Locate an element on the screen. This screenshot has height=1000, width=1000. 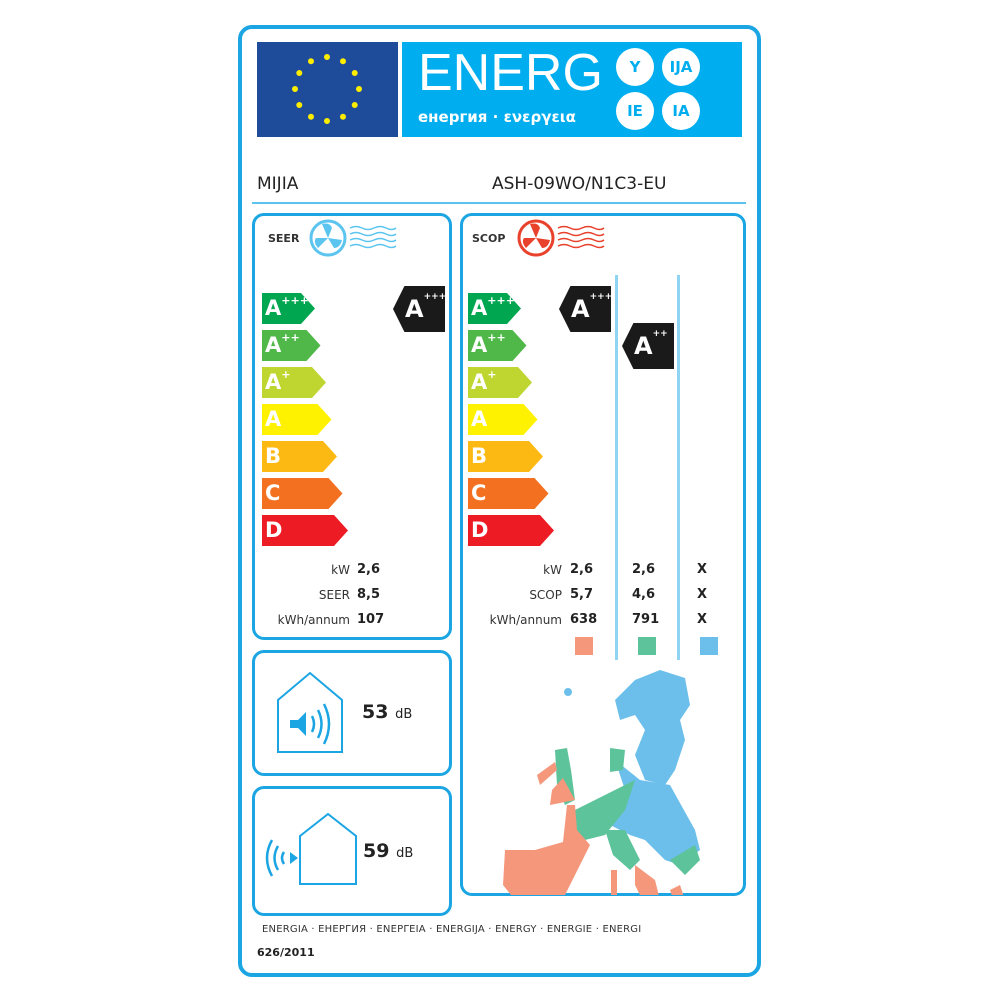
energy-header: ENERG енергия · ενεργεια Y IJA IE IA is located at coordinates (572, 89).